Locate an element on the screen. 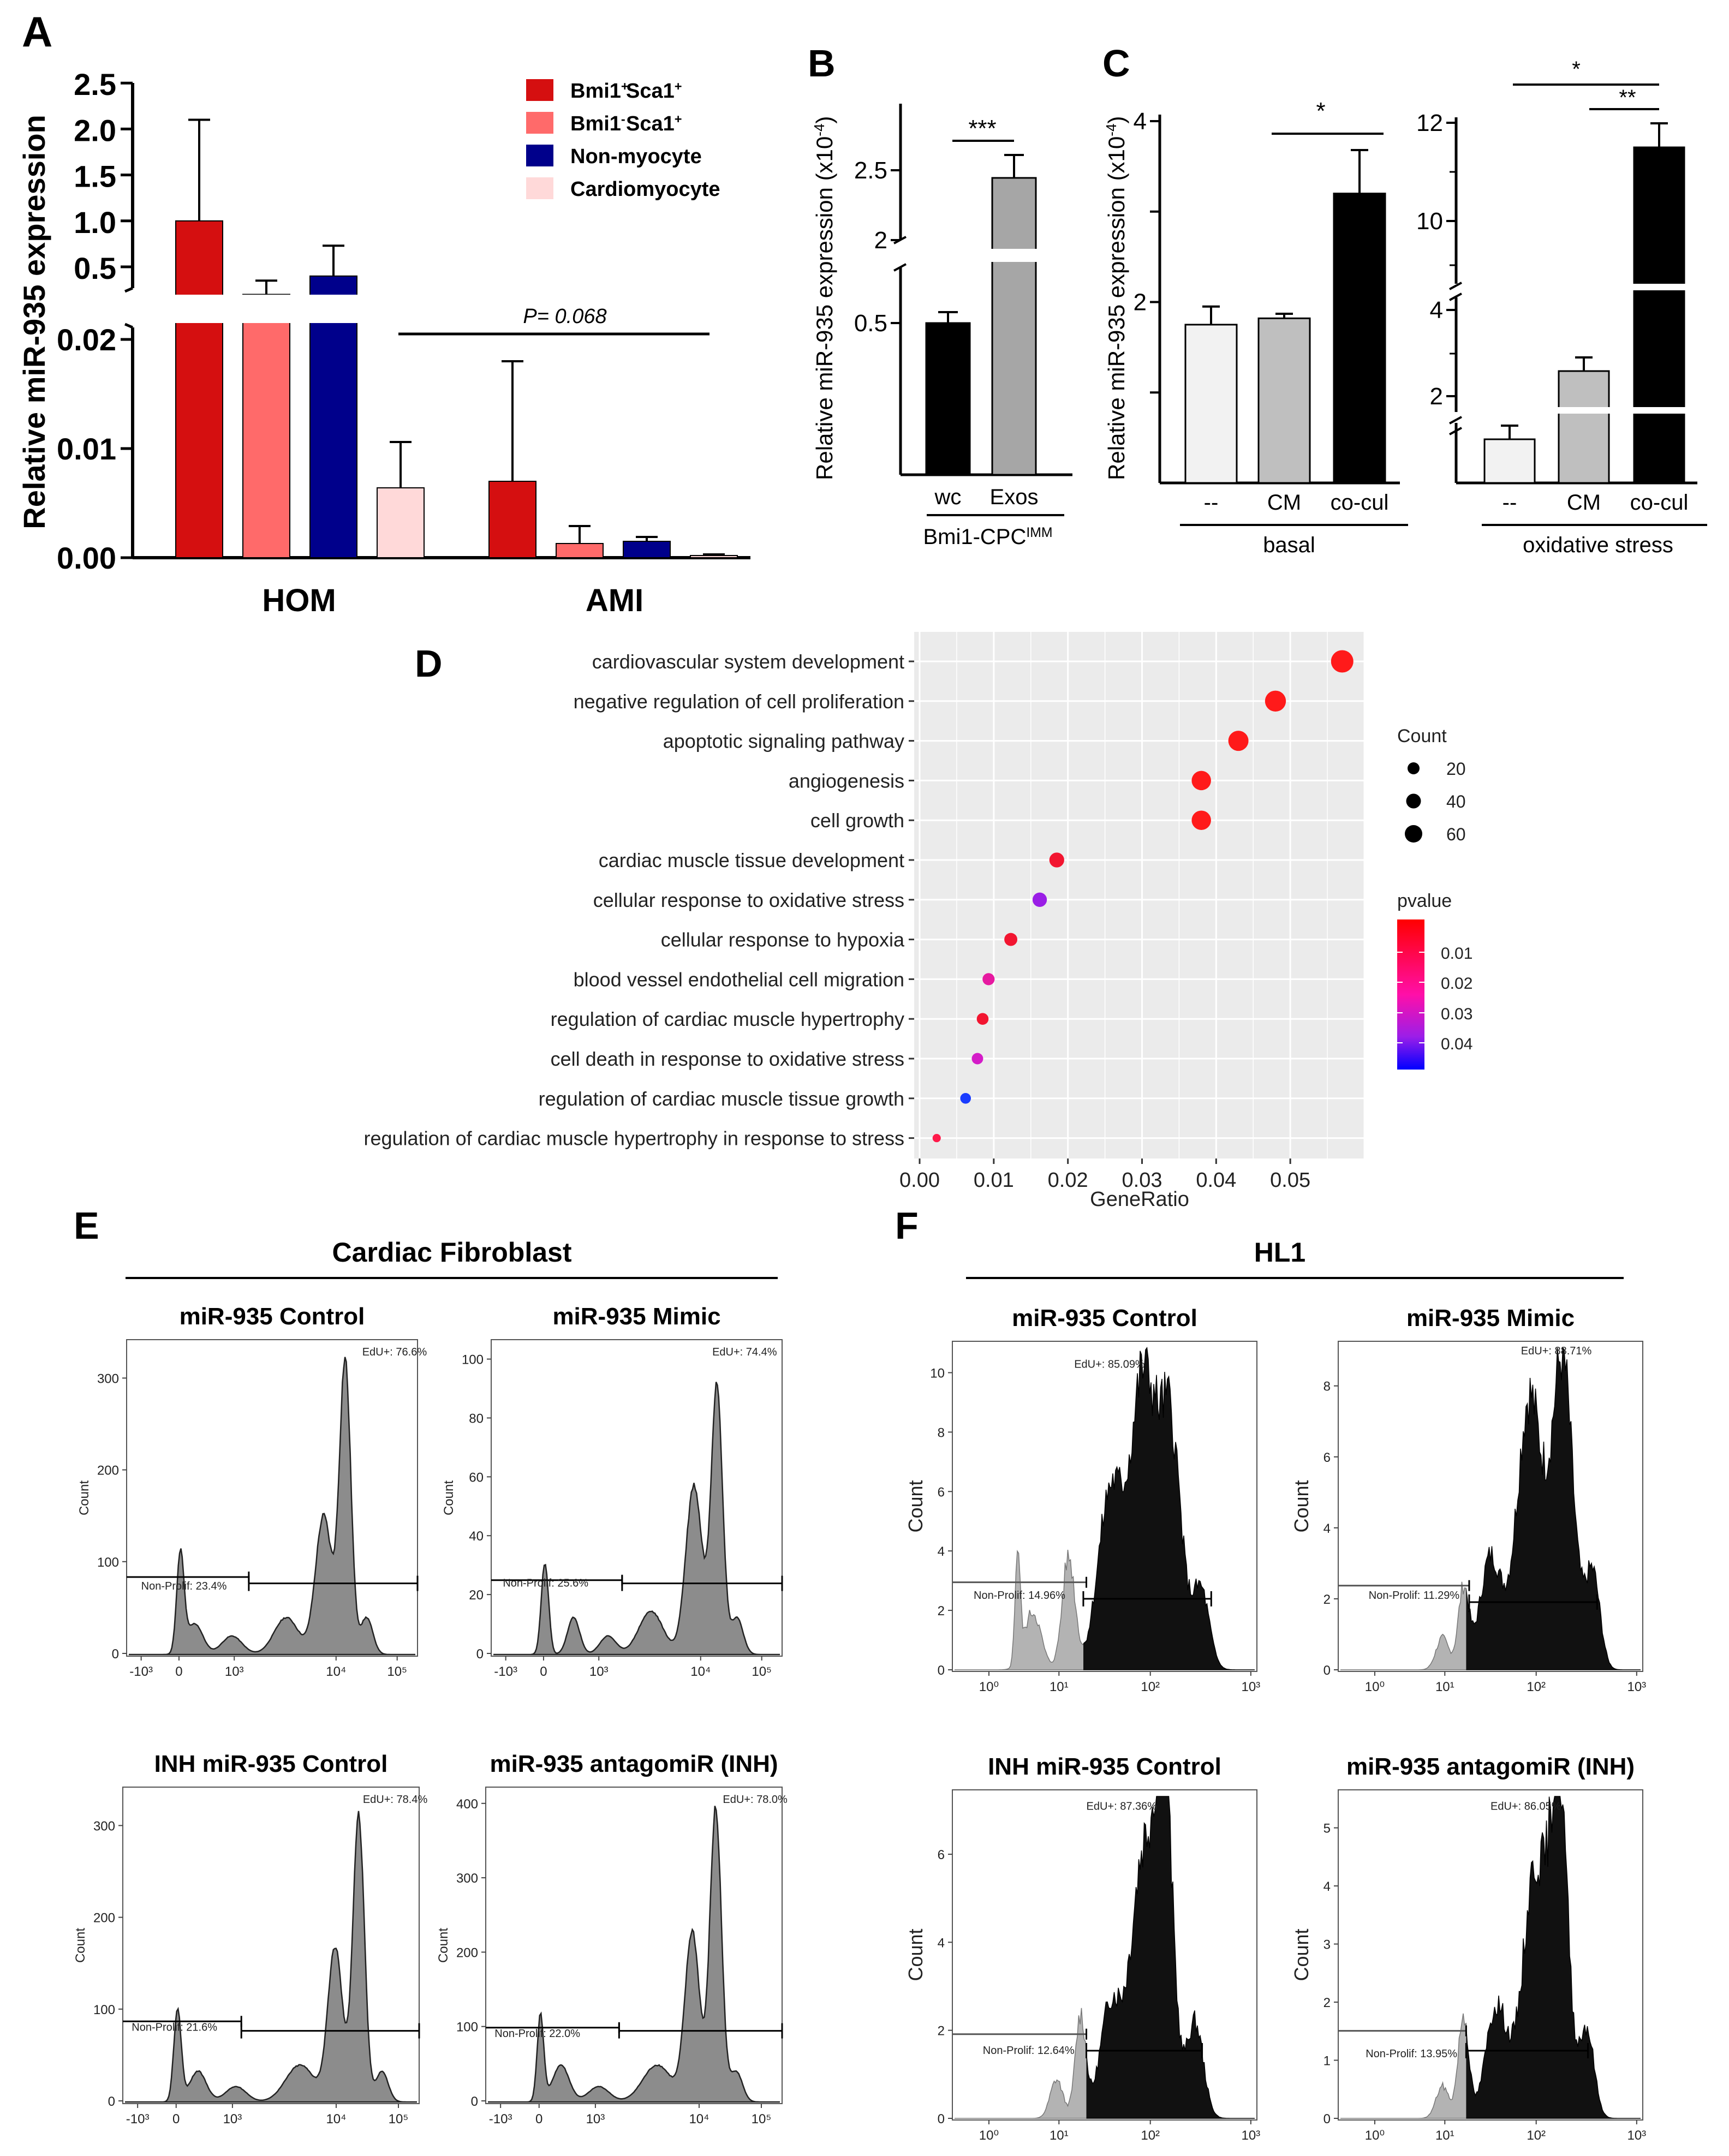  d-term-label: regulation of cardiac muscle hypertrophy is located at coordinates (727, 1019).